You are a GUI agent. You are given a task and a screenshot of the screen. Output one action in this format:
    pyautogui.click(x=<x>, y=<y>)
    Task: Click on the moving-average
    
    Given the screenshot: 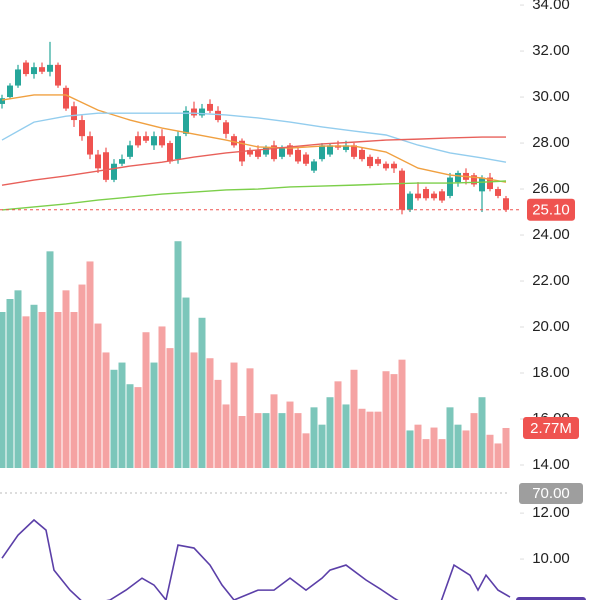 What is the action you would take?
    pyautogui.click(x=254, y=137)
    